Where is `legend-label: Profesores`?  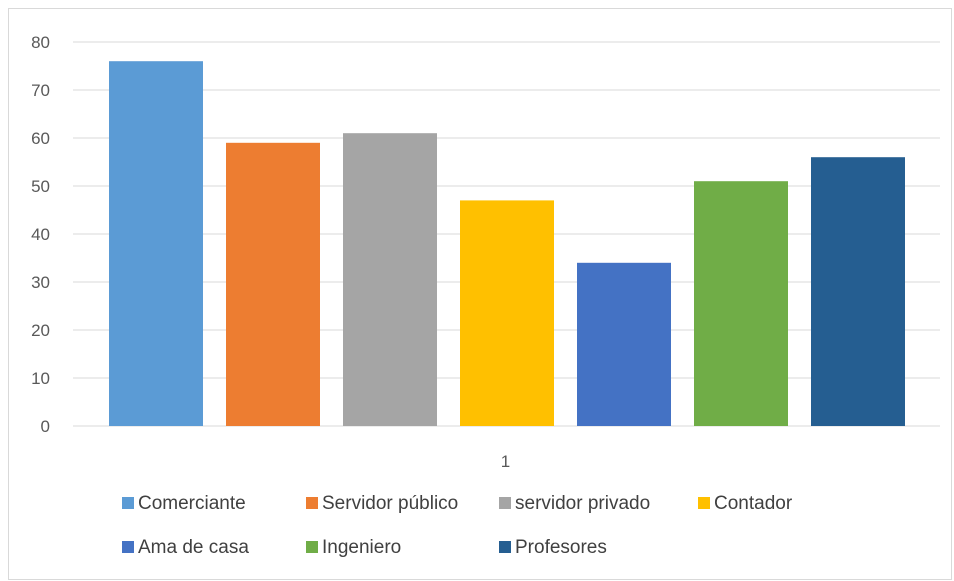 legend-label: Profesores is located at coordinates (561, 547).